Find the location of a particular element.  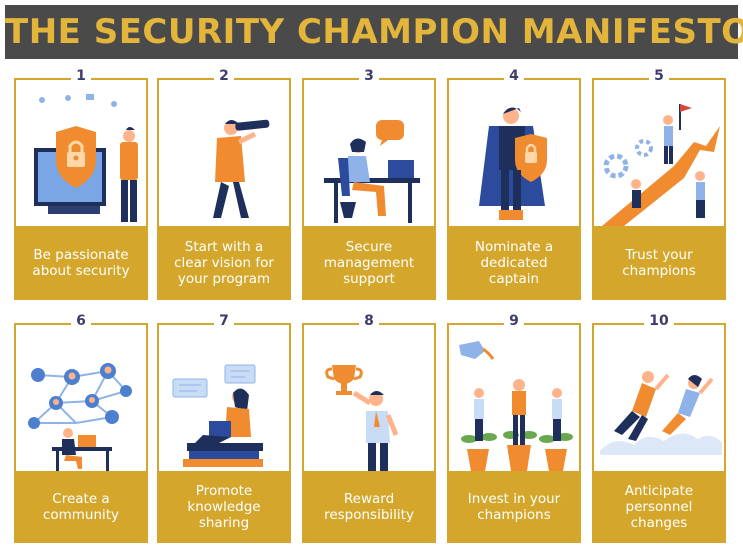

manifesto-card-6: 6 Create a community is located at coordinates (81, 428).